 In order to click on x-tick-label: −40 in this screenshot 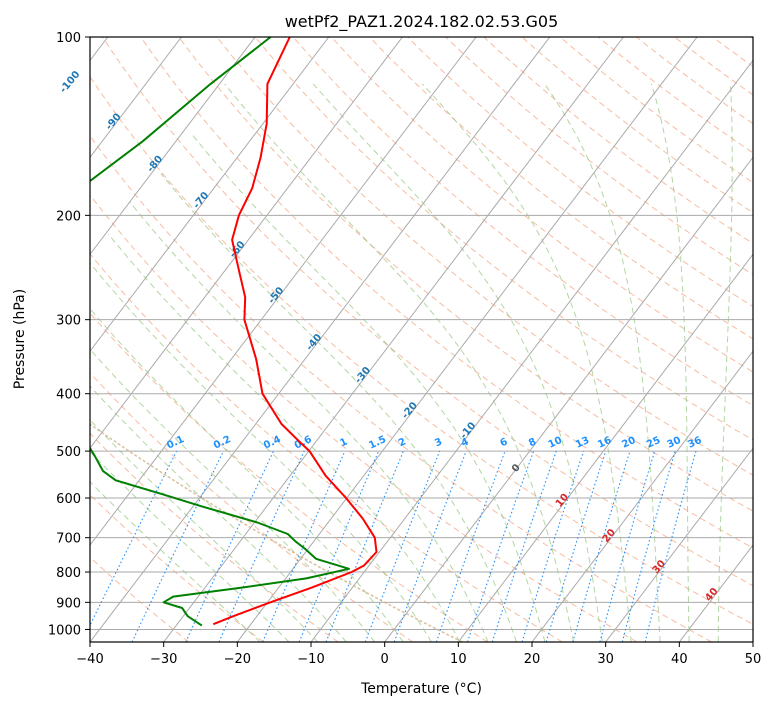, I will do `click(89, 659)`.